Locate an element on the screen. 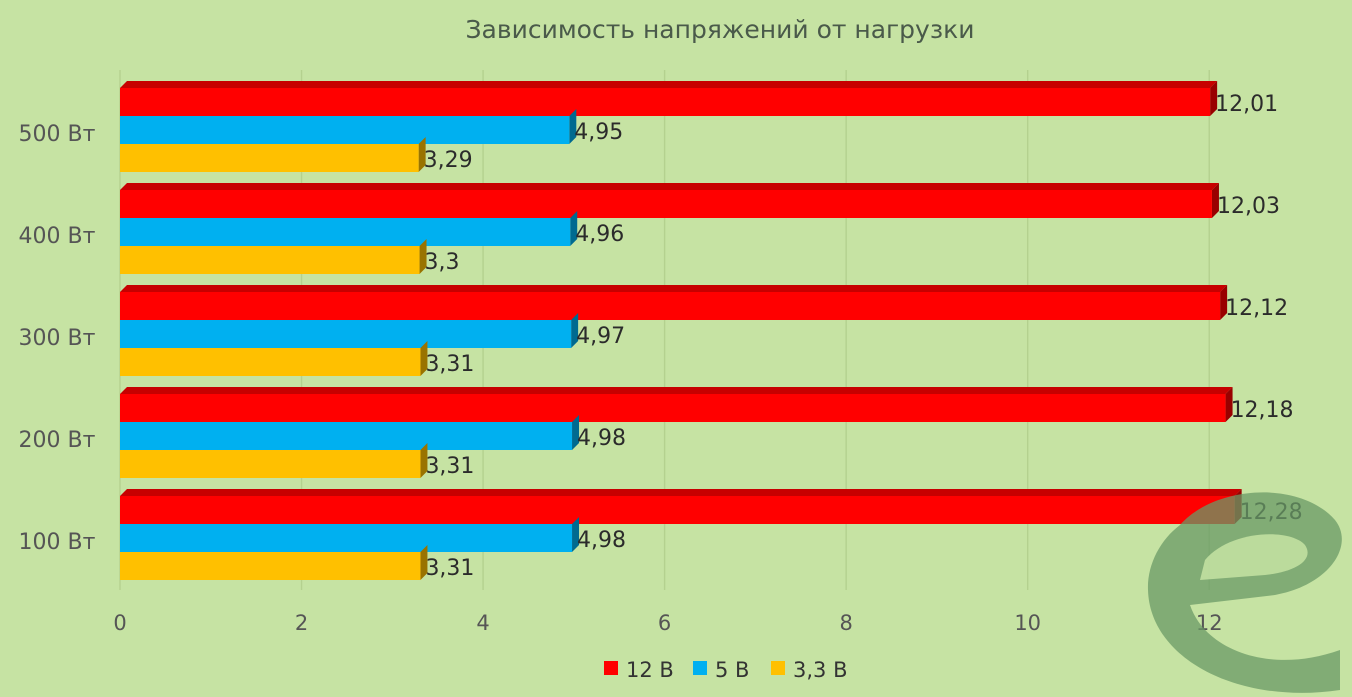  legend-label: 5 В is located at coordinates (732, 670).